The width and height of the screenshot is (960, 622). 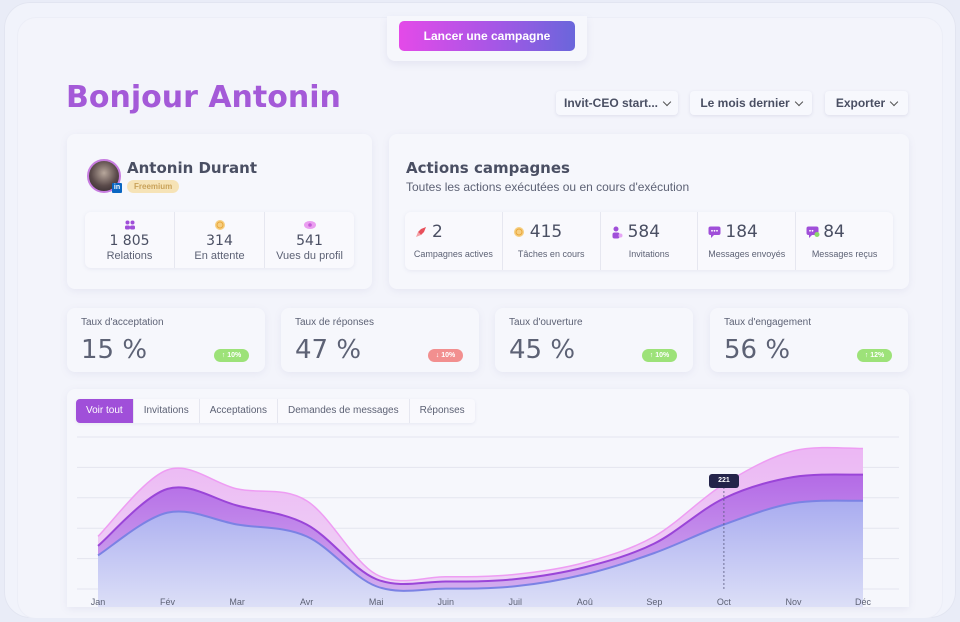 What do you see at coordinates (239, 411) in the screenshot?
I see `tab-acceptances: Acceptations` at bounding box center [239, 411].